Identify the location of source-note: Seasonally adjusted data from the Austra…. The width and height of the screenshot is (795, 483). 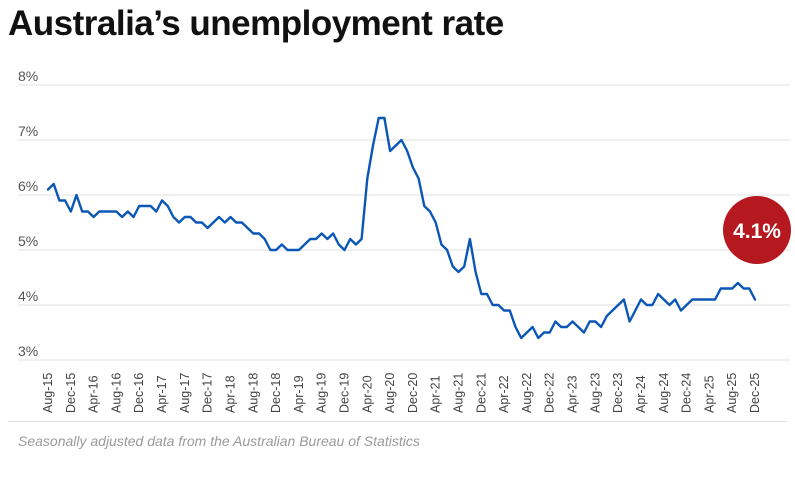
(219, 441).